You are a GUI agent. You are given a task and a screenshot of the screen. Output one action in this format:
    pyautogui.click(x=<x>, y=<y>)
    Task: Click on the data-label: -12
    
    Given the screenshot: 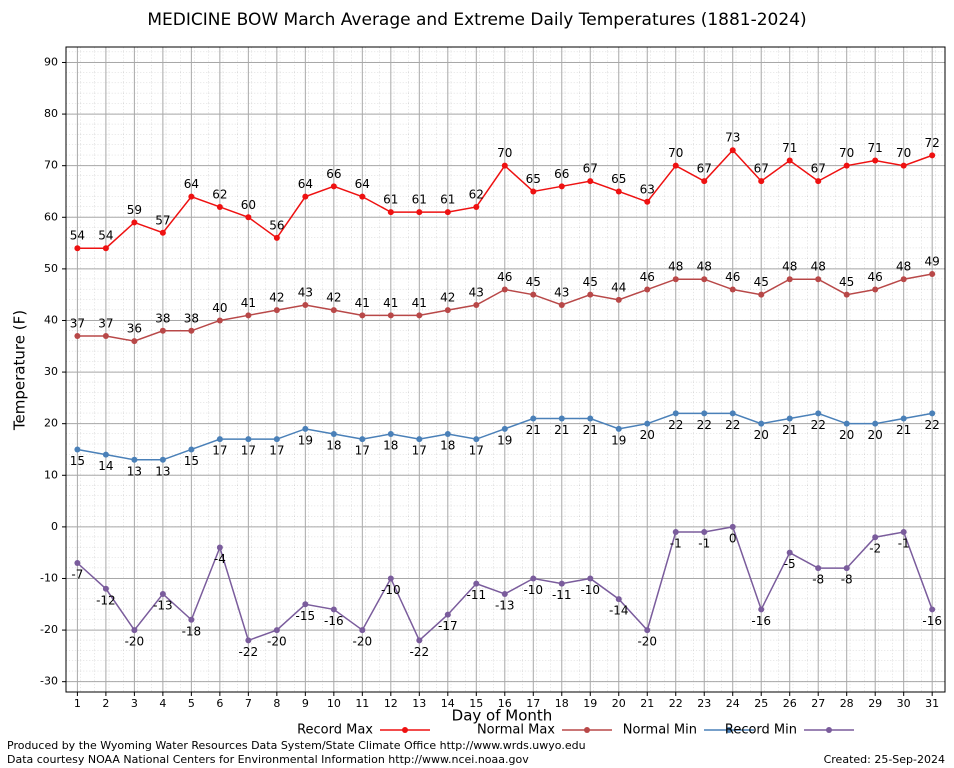 What is the action you would take?
    pyautogui.click(x=106, y=600)
    